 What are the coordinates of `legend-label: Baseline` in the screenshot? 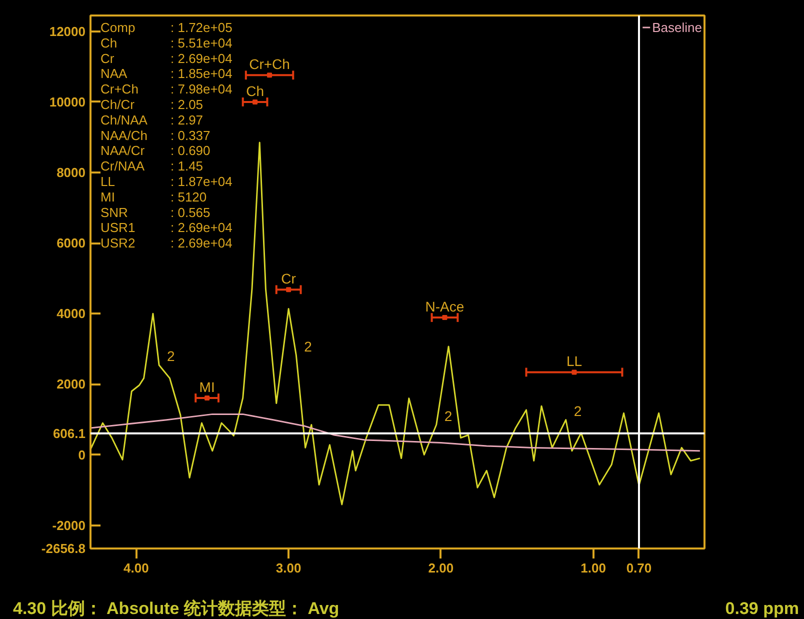 It's located at (677, 27).